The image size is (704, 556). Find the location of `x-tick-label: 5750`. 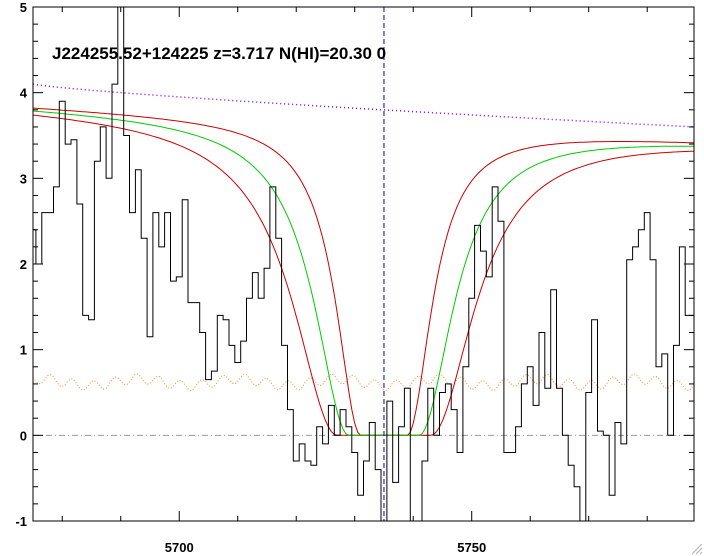

x-tick-label: 5750 is located at coordinates (471, 547).